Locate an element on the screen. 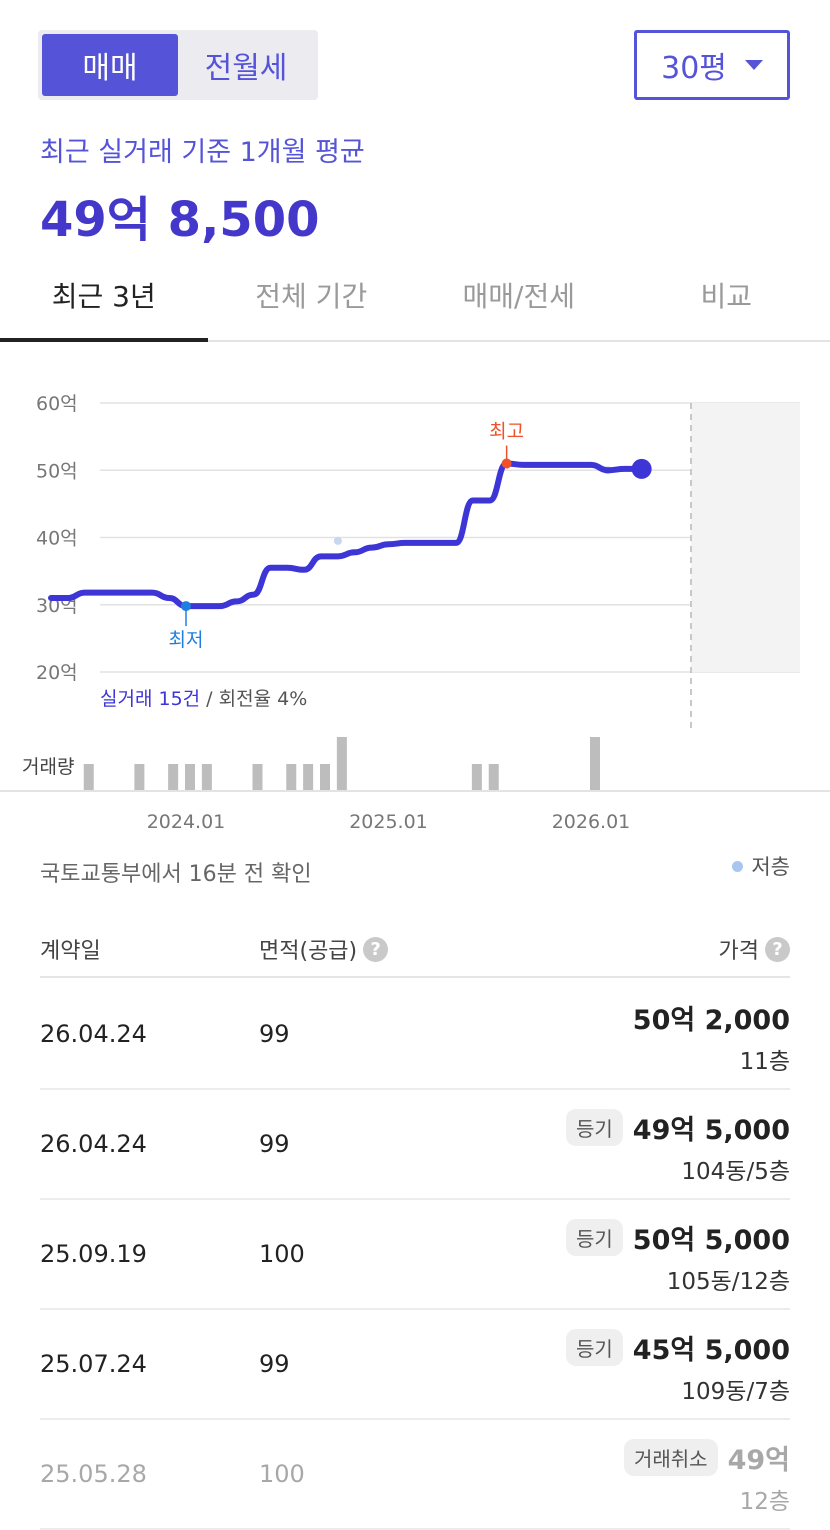 This screenshot has width=830, height=1530. tab-compare: 비교 is located at coordinates (726, 296).